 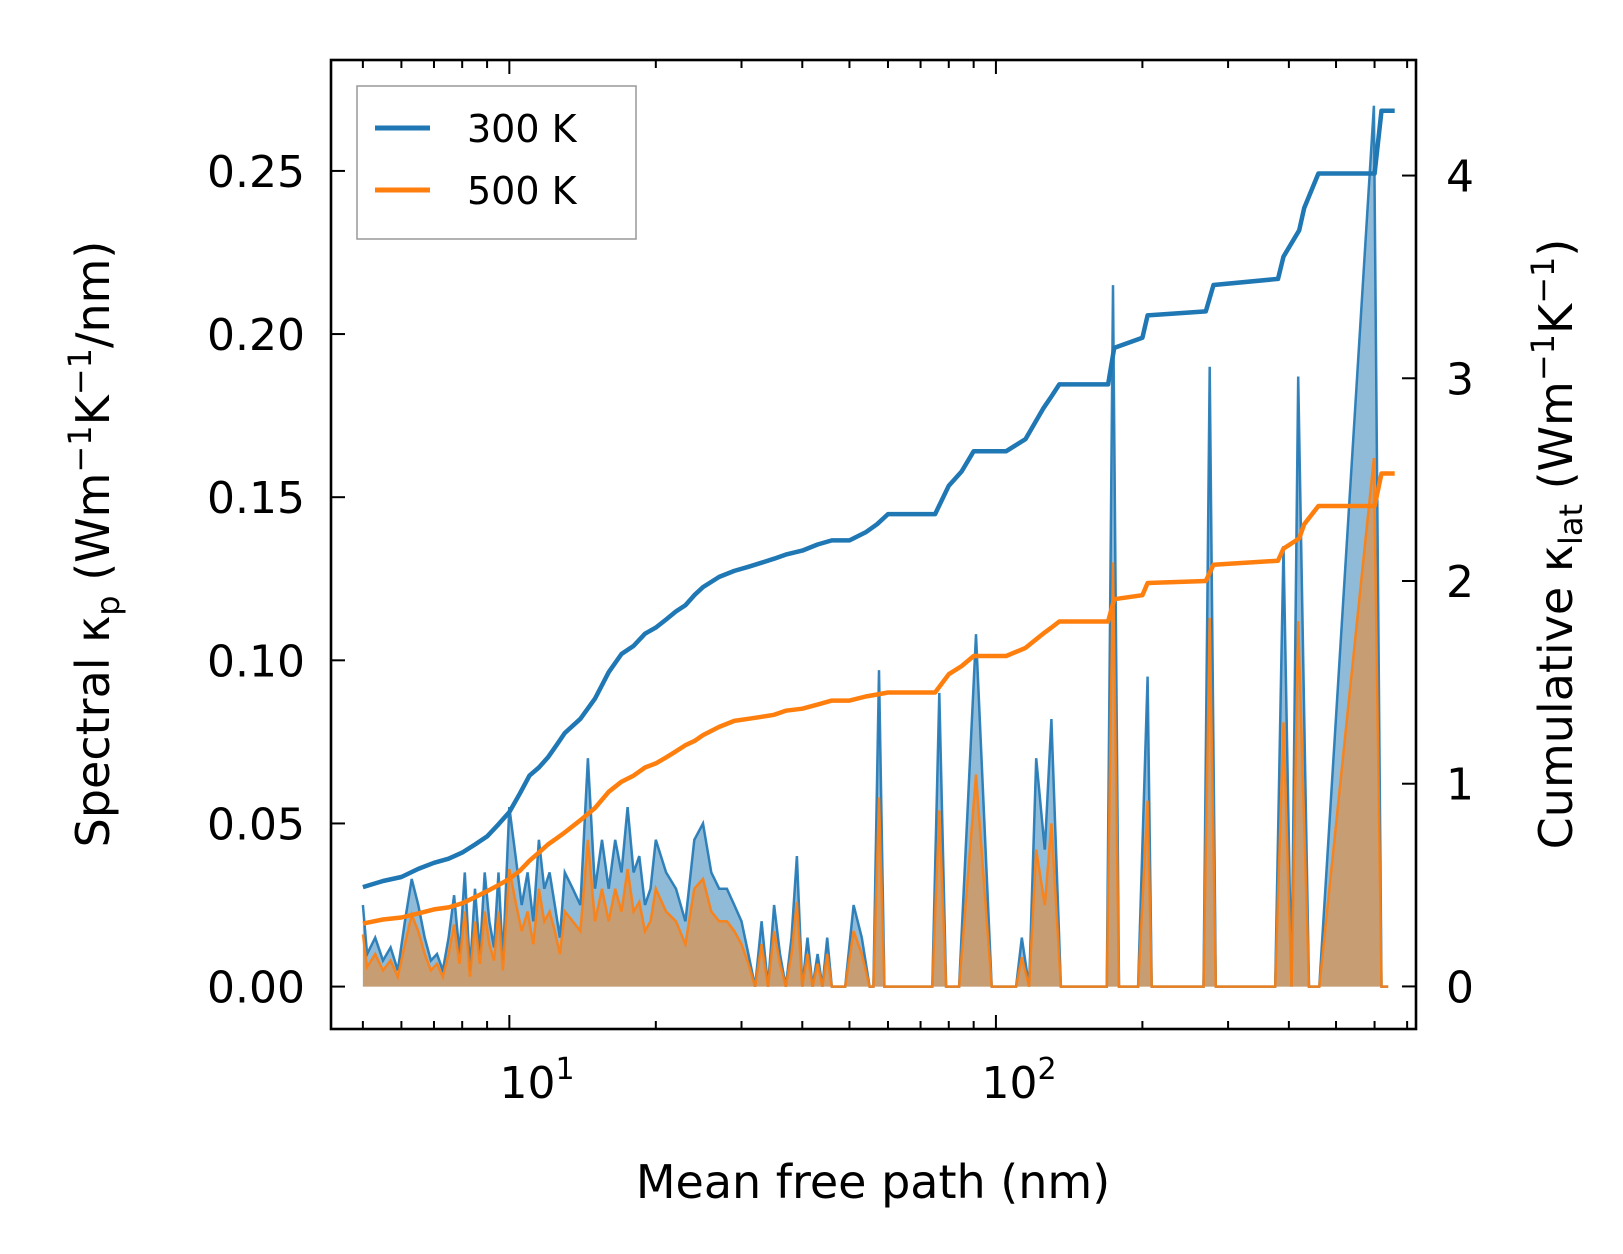 I want to click on legend-label-500k: 500 K, so click(x=522, y=191).